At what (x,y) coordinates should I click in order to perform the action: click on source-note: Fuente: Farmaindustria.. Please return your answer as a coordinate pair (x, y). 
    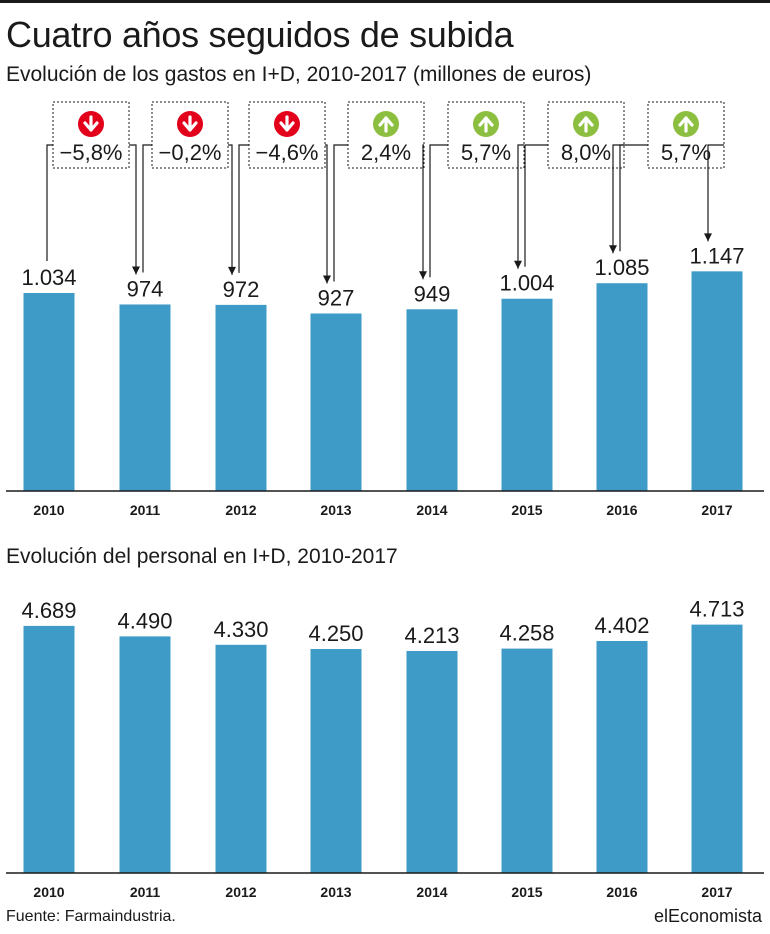
    Looking at the image, I should click on (91, 916).